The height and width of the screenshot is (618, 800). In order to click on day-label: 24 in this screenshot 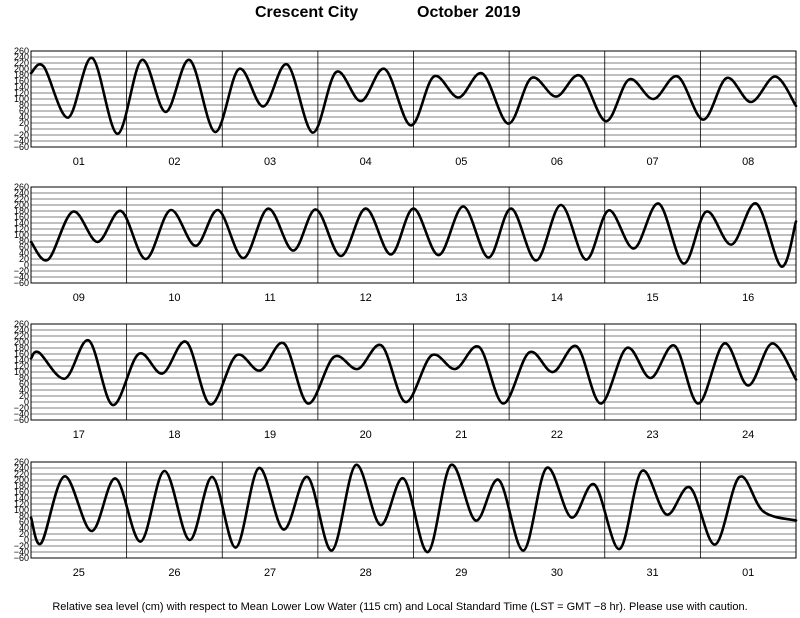, I will do `click(748, 435)`.